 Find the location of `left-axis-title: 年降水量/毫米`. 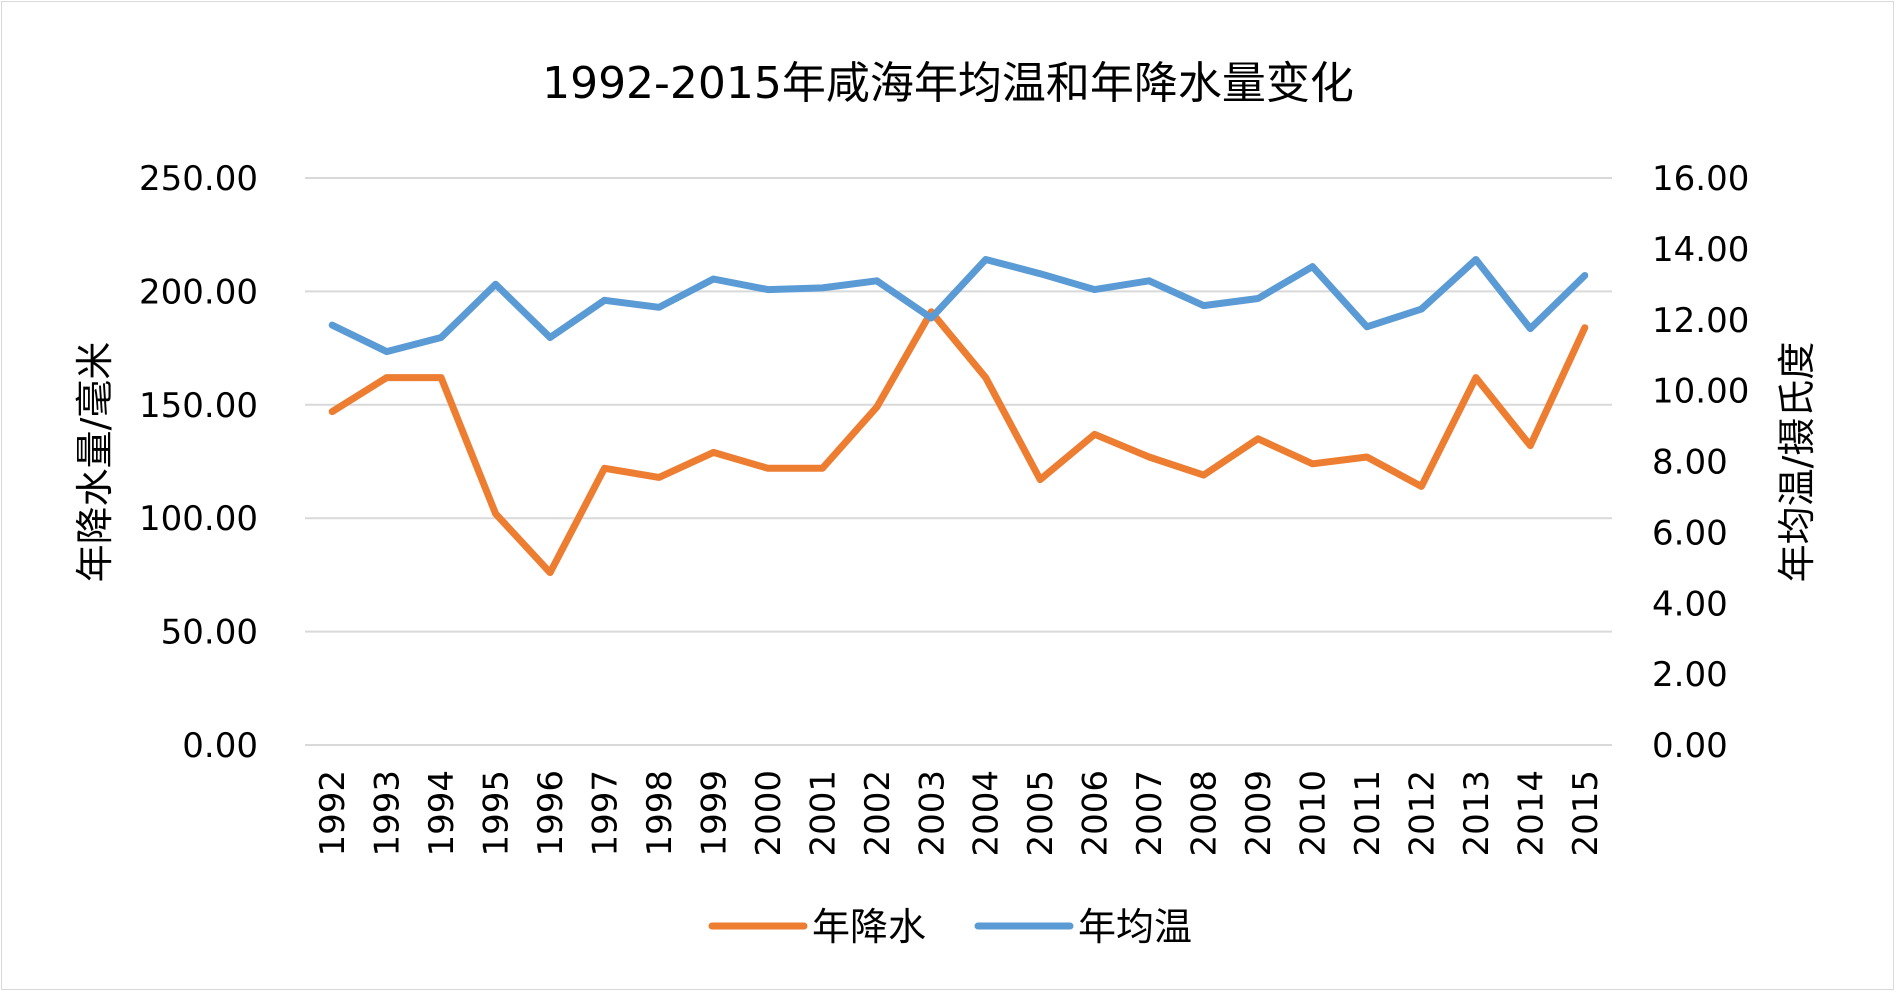

left-axis-title: 年降水量/毫米 is located at coordinates (95, 462).